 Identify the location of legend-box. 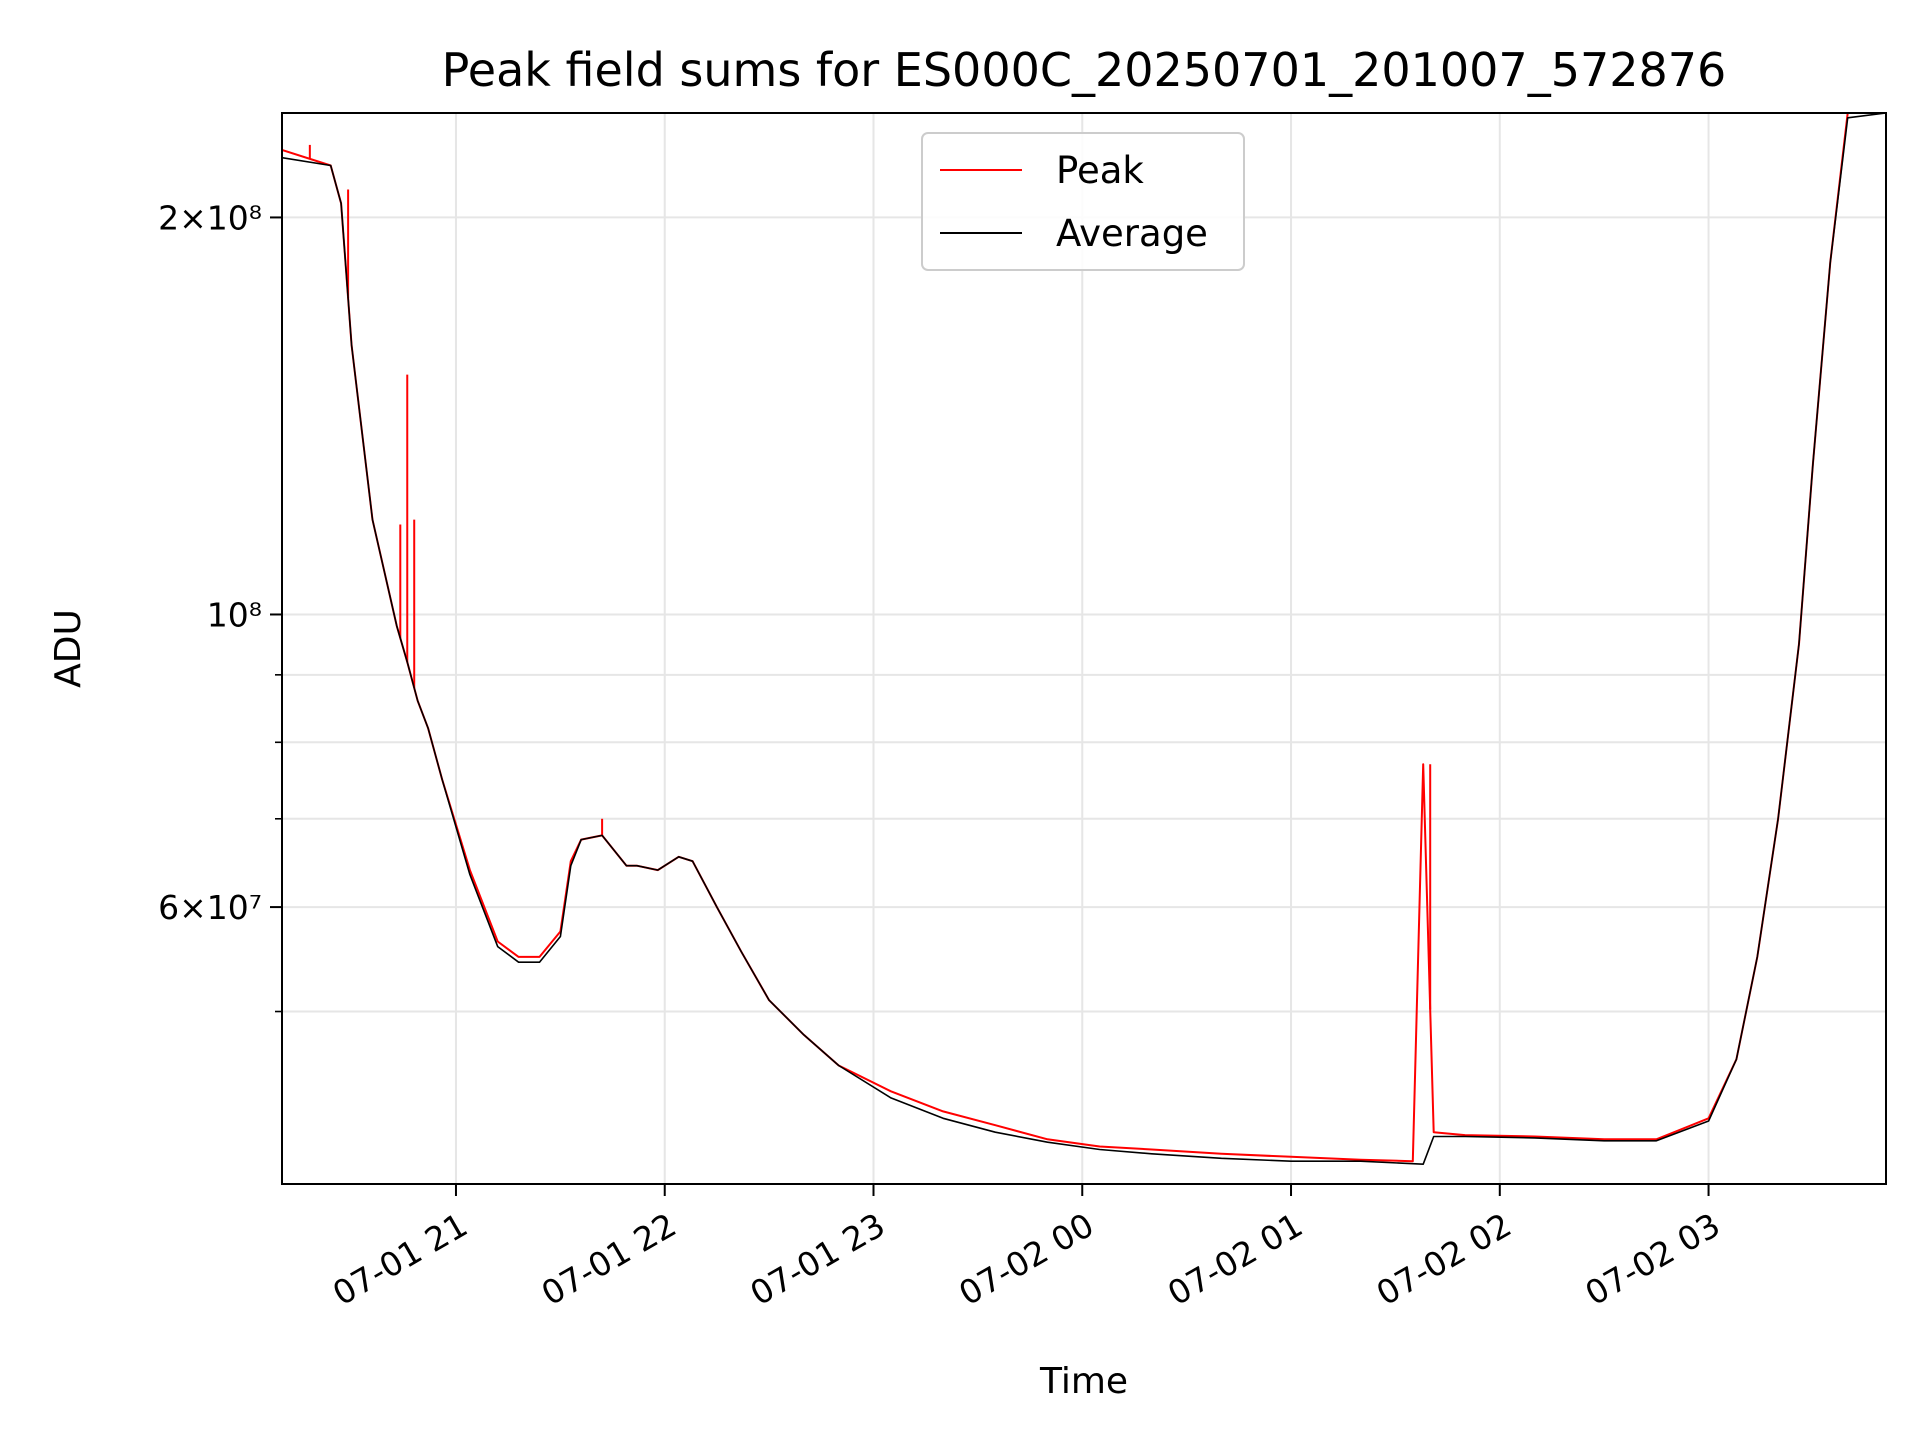
(1083, 201).